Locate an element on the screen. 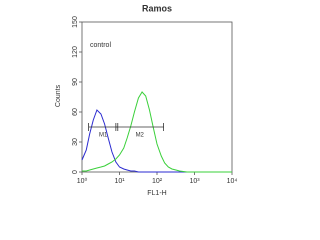  x-tick-label: 10⁴ is located at coordinates (232, 181).